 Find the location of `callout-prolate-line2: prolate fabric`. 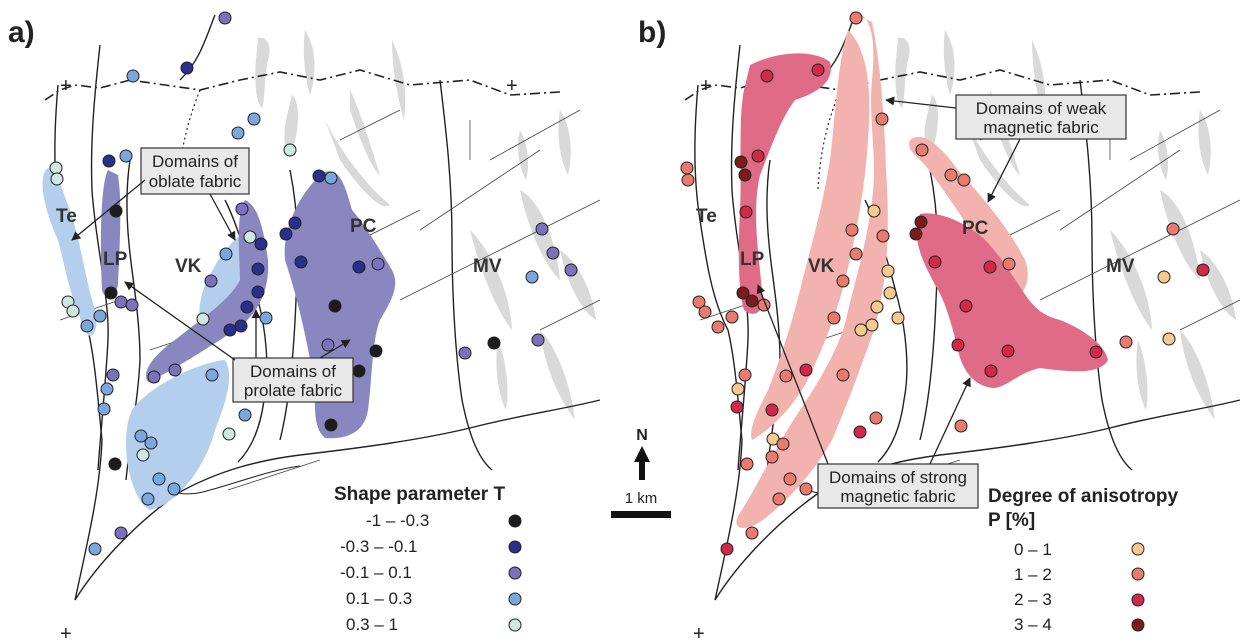

callout-prolate-line2: prolate fabric is located at coordinates (293, 390).